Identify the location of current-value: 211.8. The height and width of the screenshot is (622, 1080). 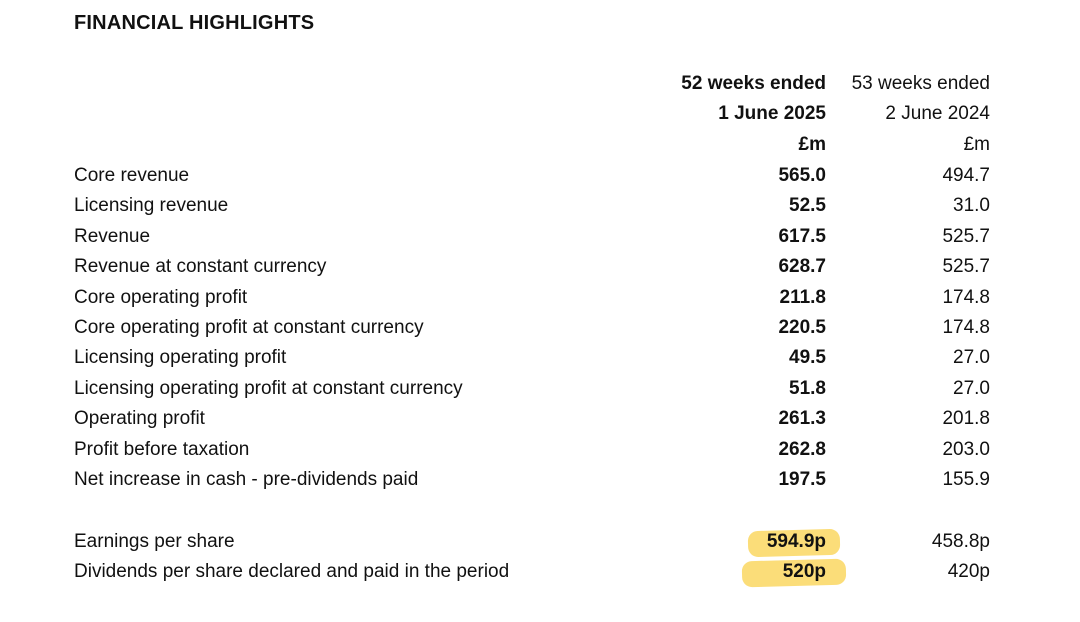
(803, 297).